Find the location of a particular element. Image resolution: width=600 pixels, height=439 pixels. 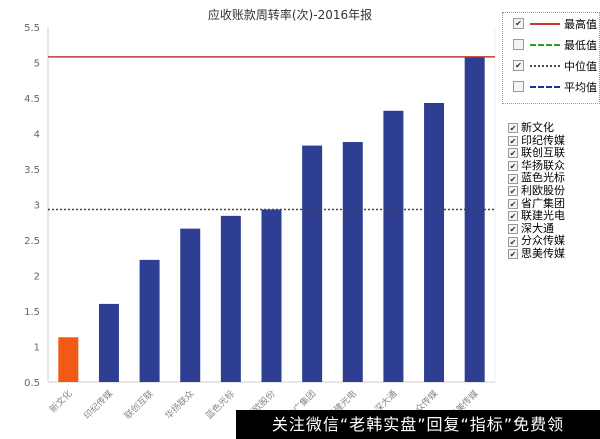

y-tick-label: 2 is located at coordinates (37, 277).